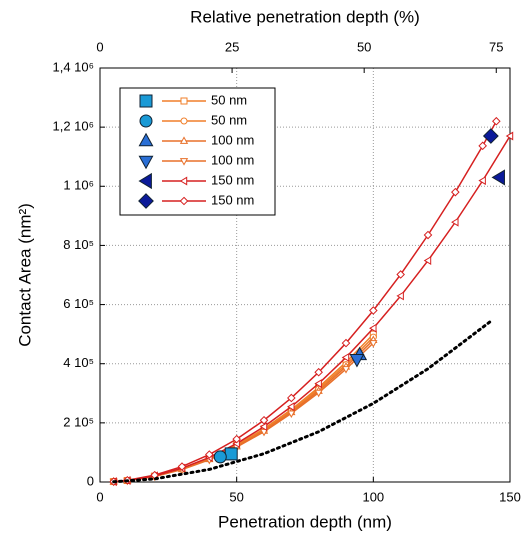 The image size is (530, 540). I want to click on x2-axis-title: Relative penetration depth (%), so click(305, 16).